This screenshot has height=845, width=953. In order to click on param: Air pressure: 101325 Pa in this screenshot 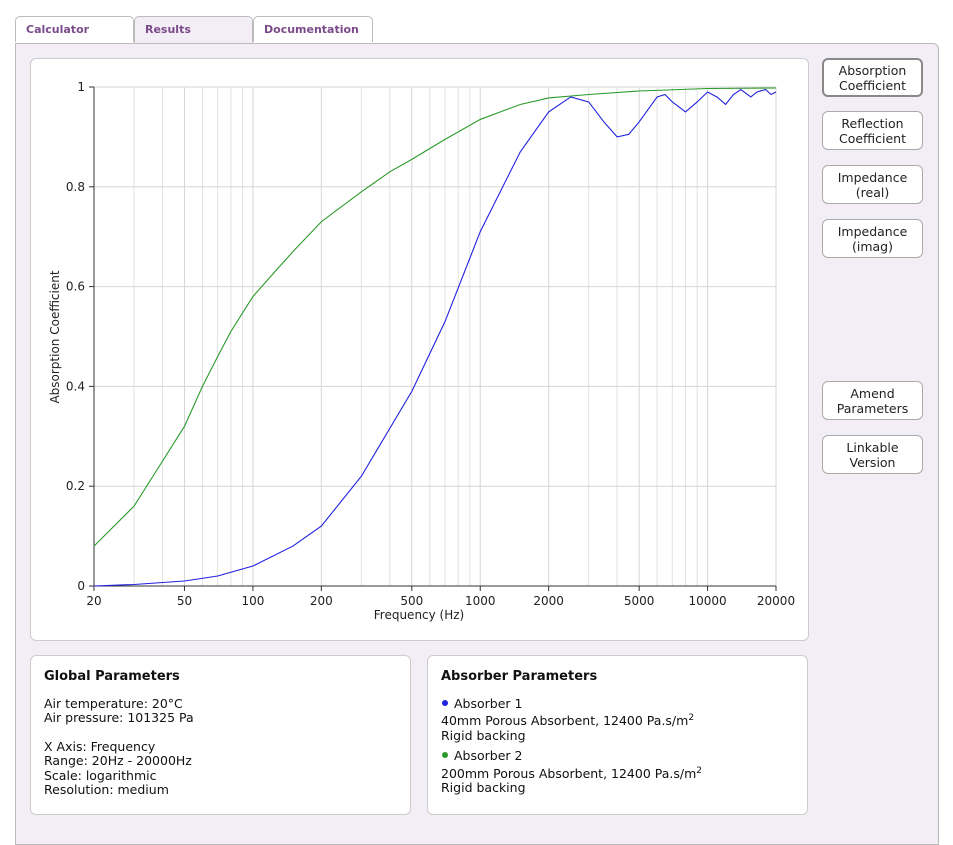, I will do `click(119, 717)`.